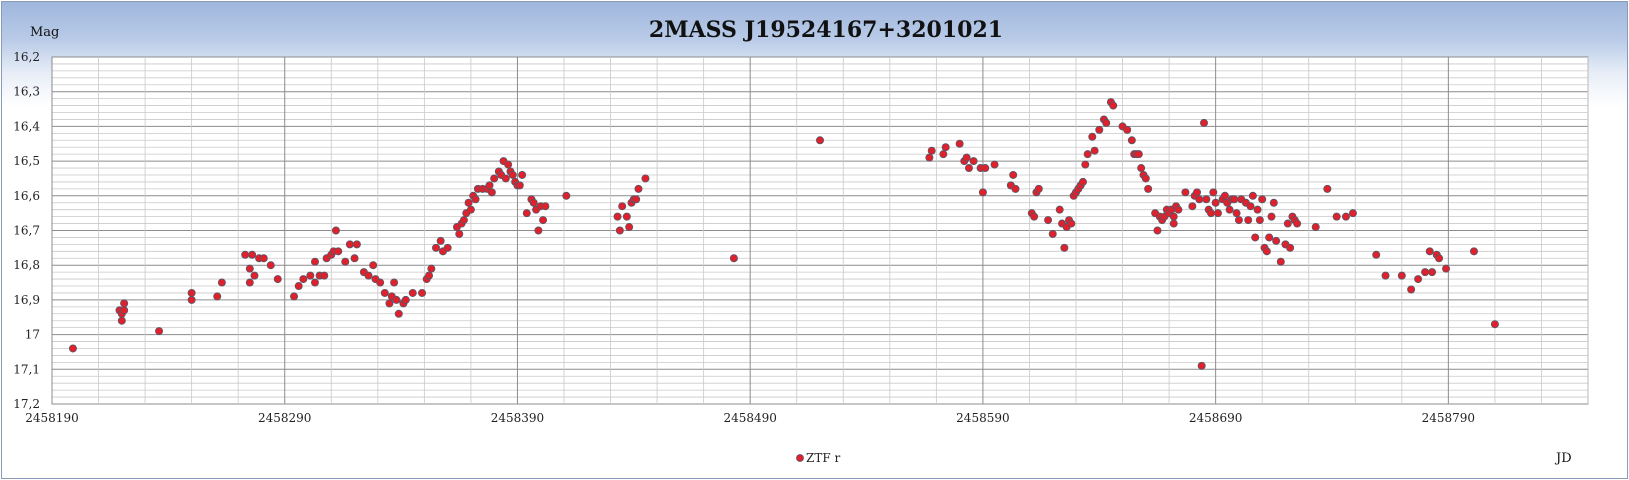  I want to click on x-tick-label: 2458190, so click(51, 418).